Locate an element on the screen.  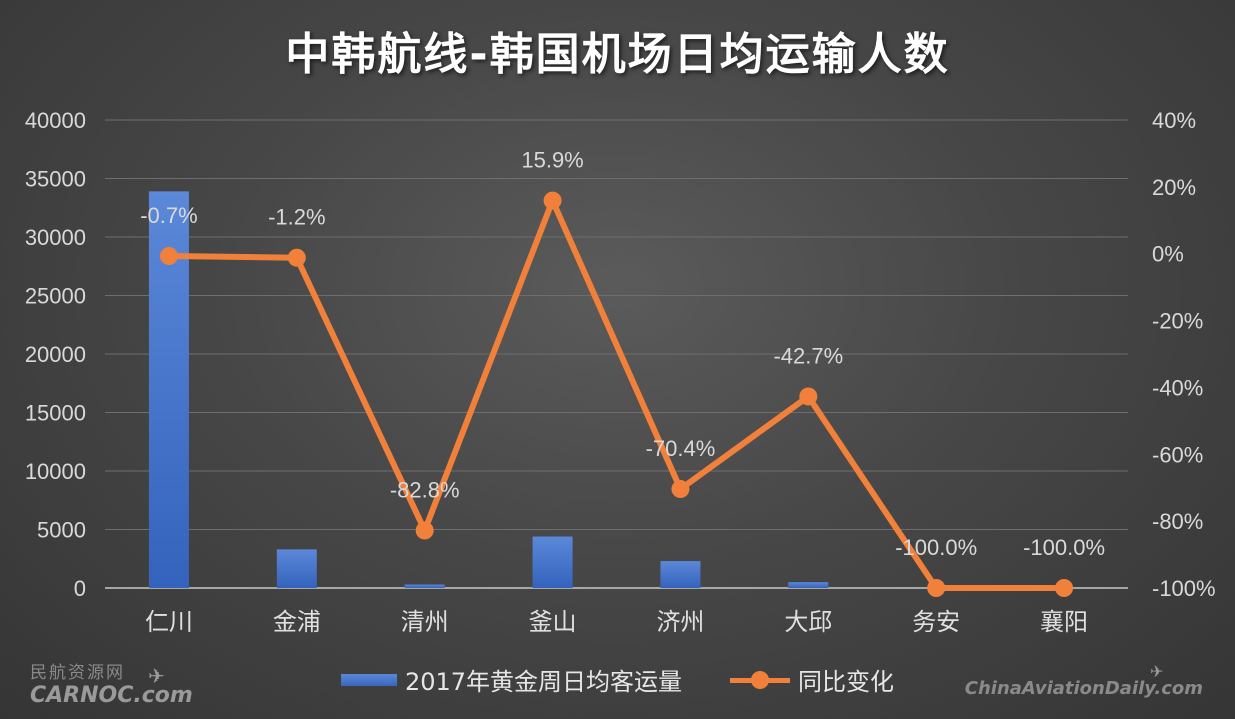
line-point-仁川 is located at coordinates (168, 256).